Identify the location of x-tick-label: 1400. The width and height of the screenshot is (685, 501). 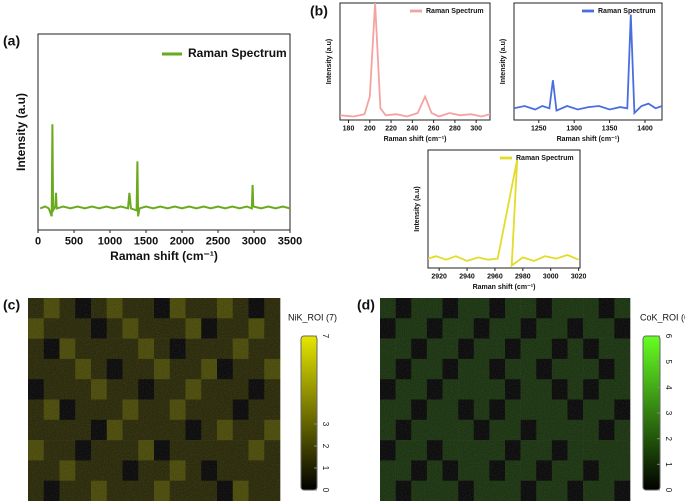
(645, 129).